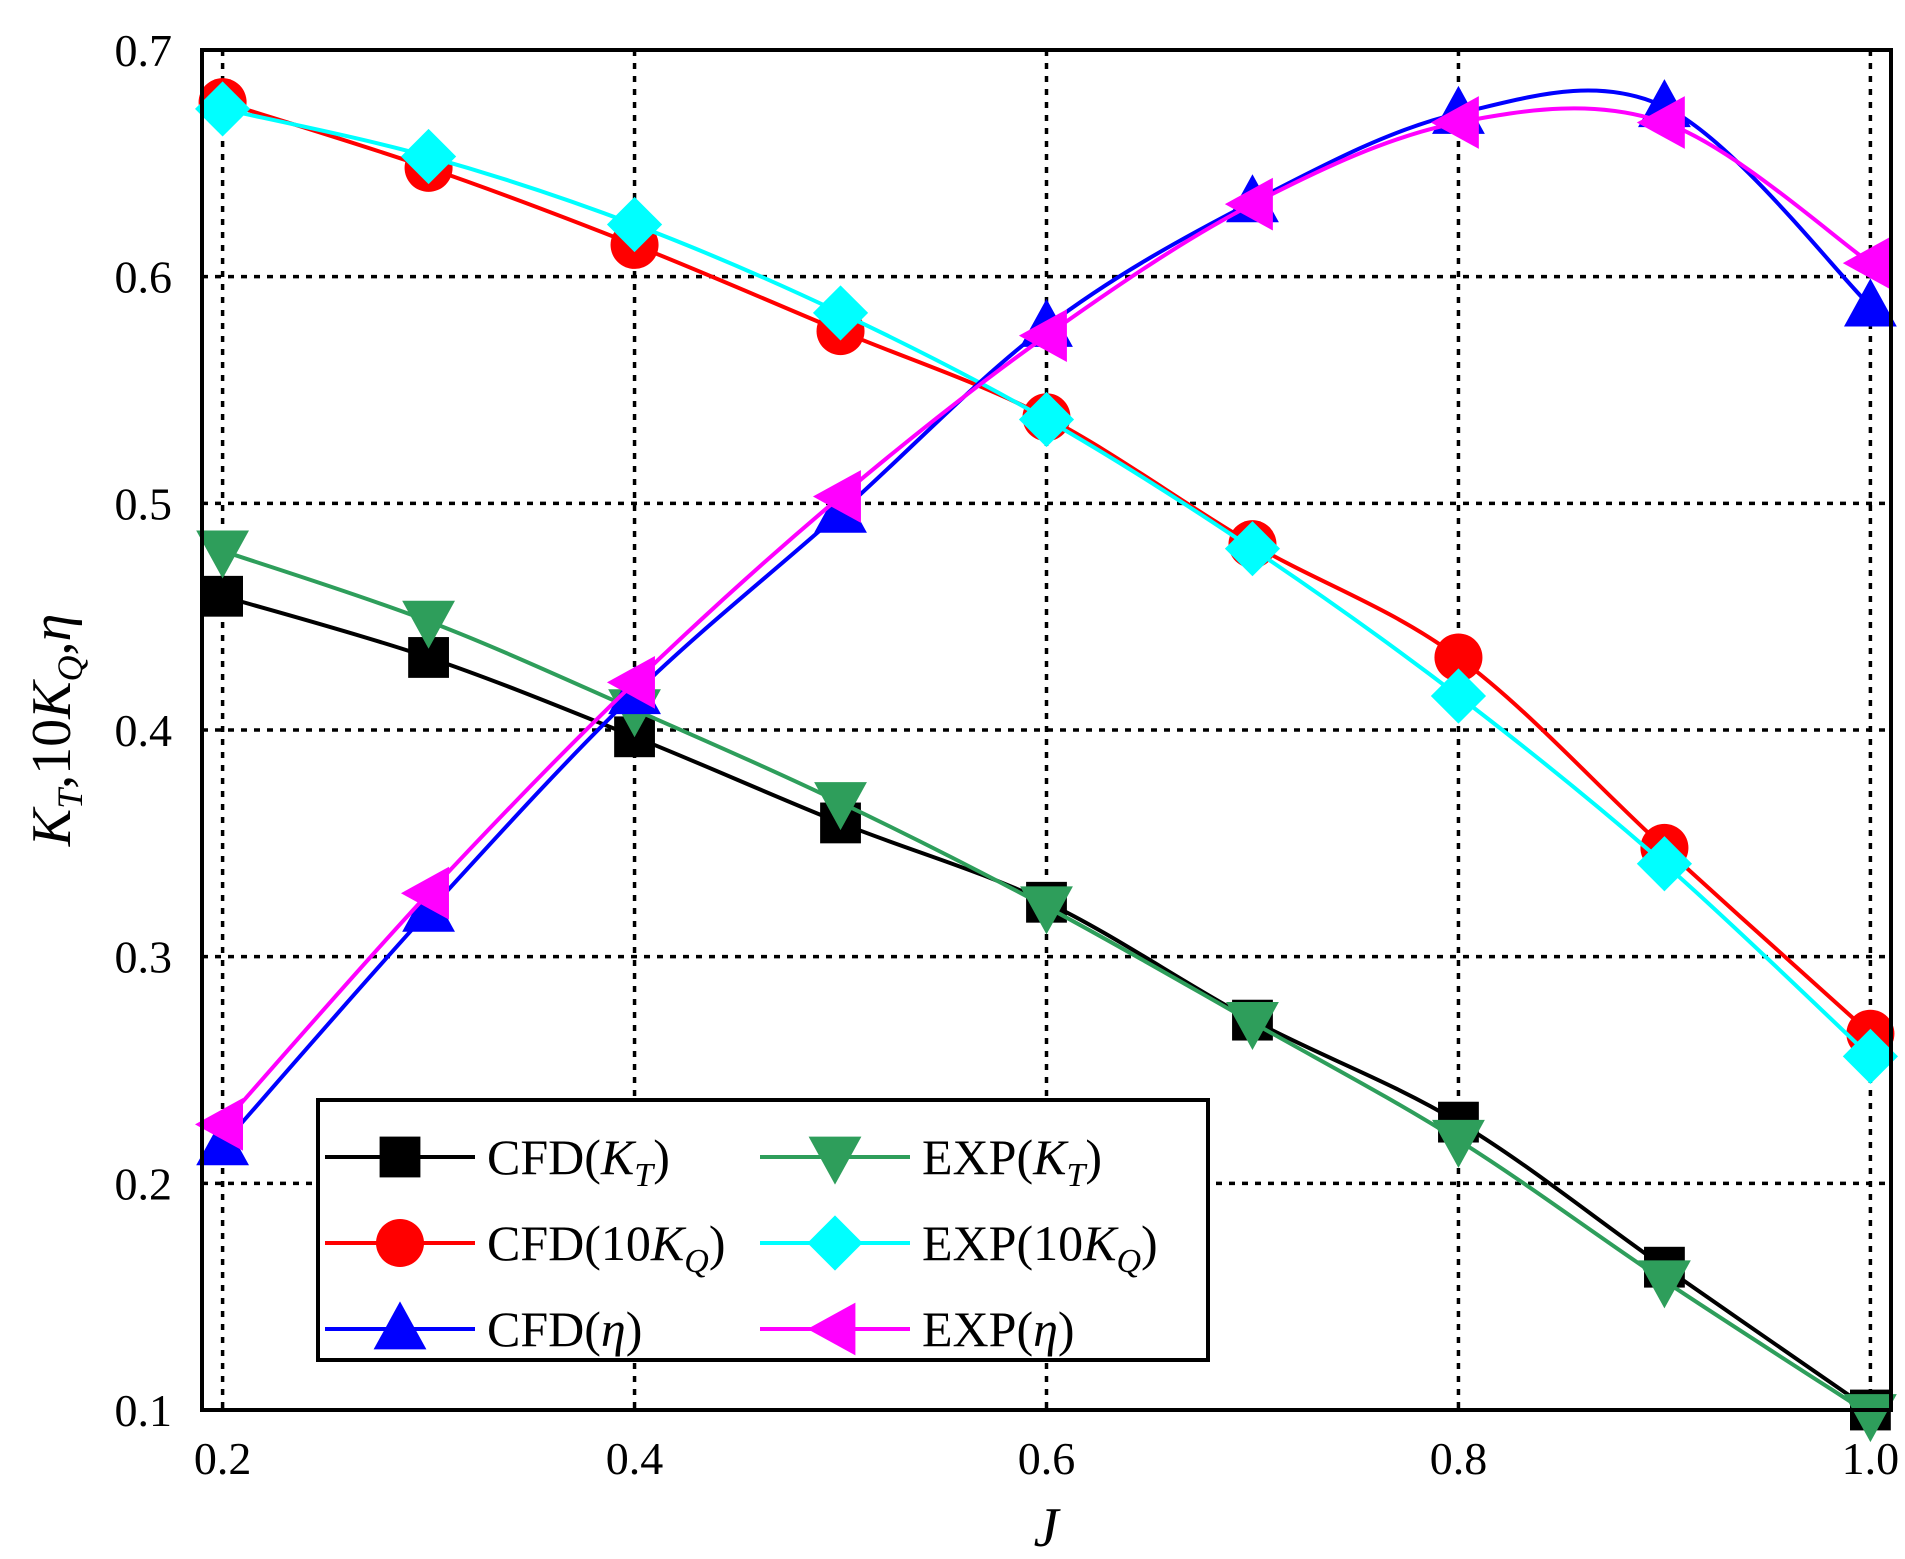 Image resolution: width=1905 pixels, height=1559 pixels. I want to click on x-tick-label: 0.4, so click(635, 1458).